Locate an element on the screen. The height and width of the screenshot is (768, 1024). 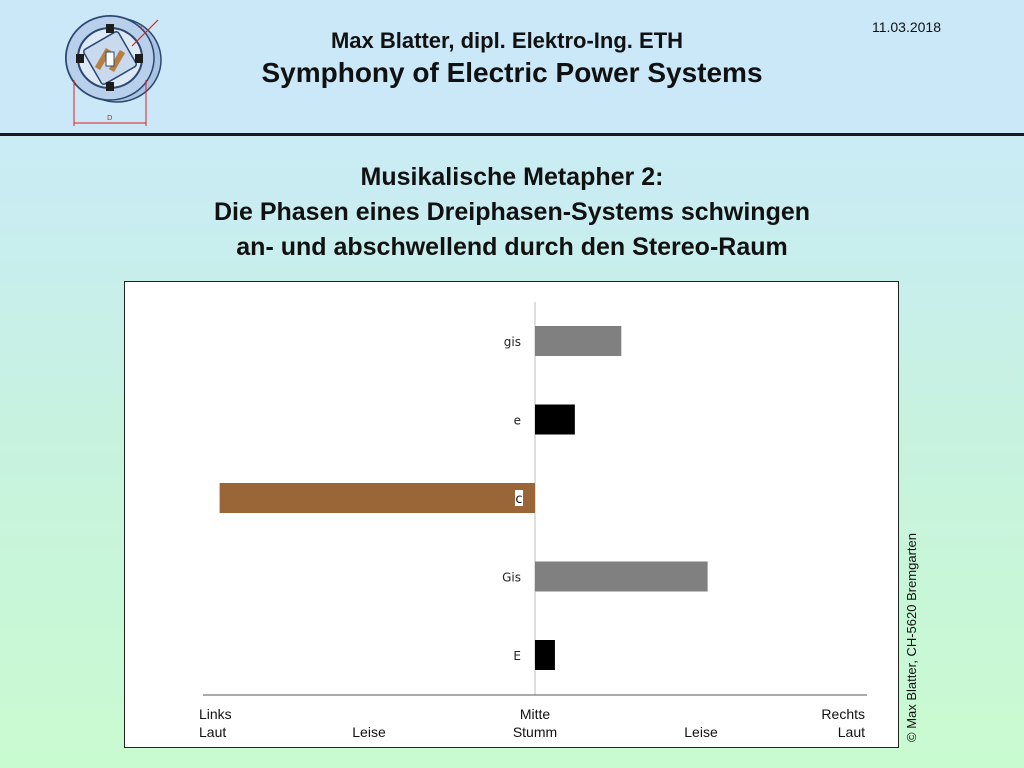
bar-Gis is located at coordinates (621, 576).